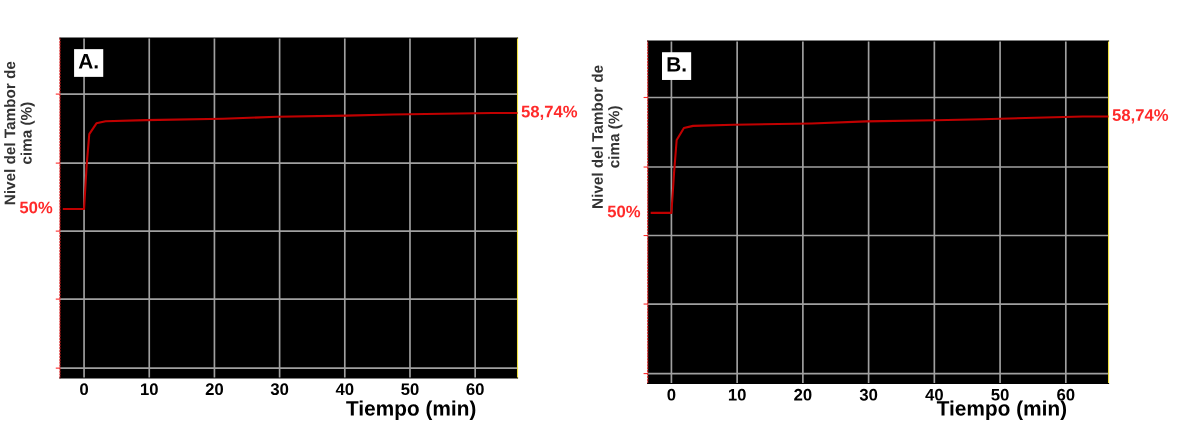 This screenshot has height=425, width=1187. I want to click on text: A., so click(88, 61).